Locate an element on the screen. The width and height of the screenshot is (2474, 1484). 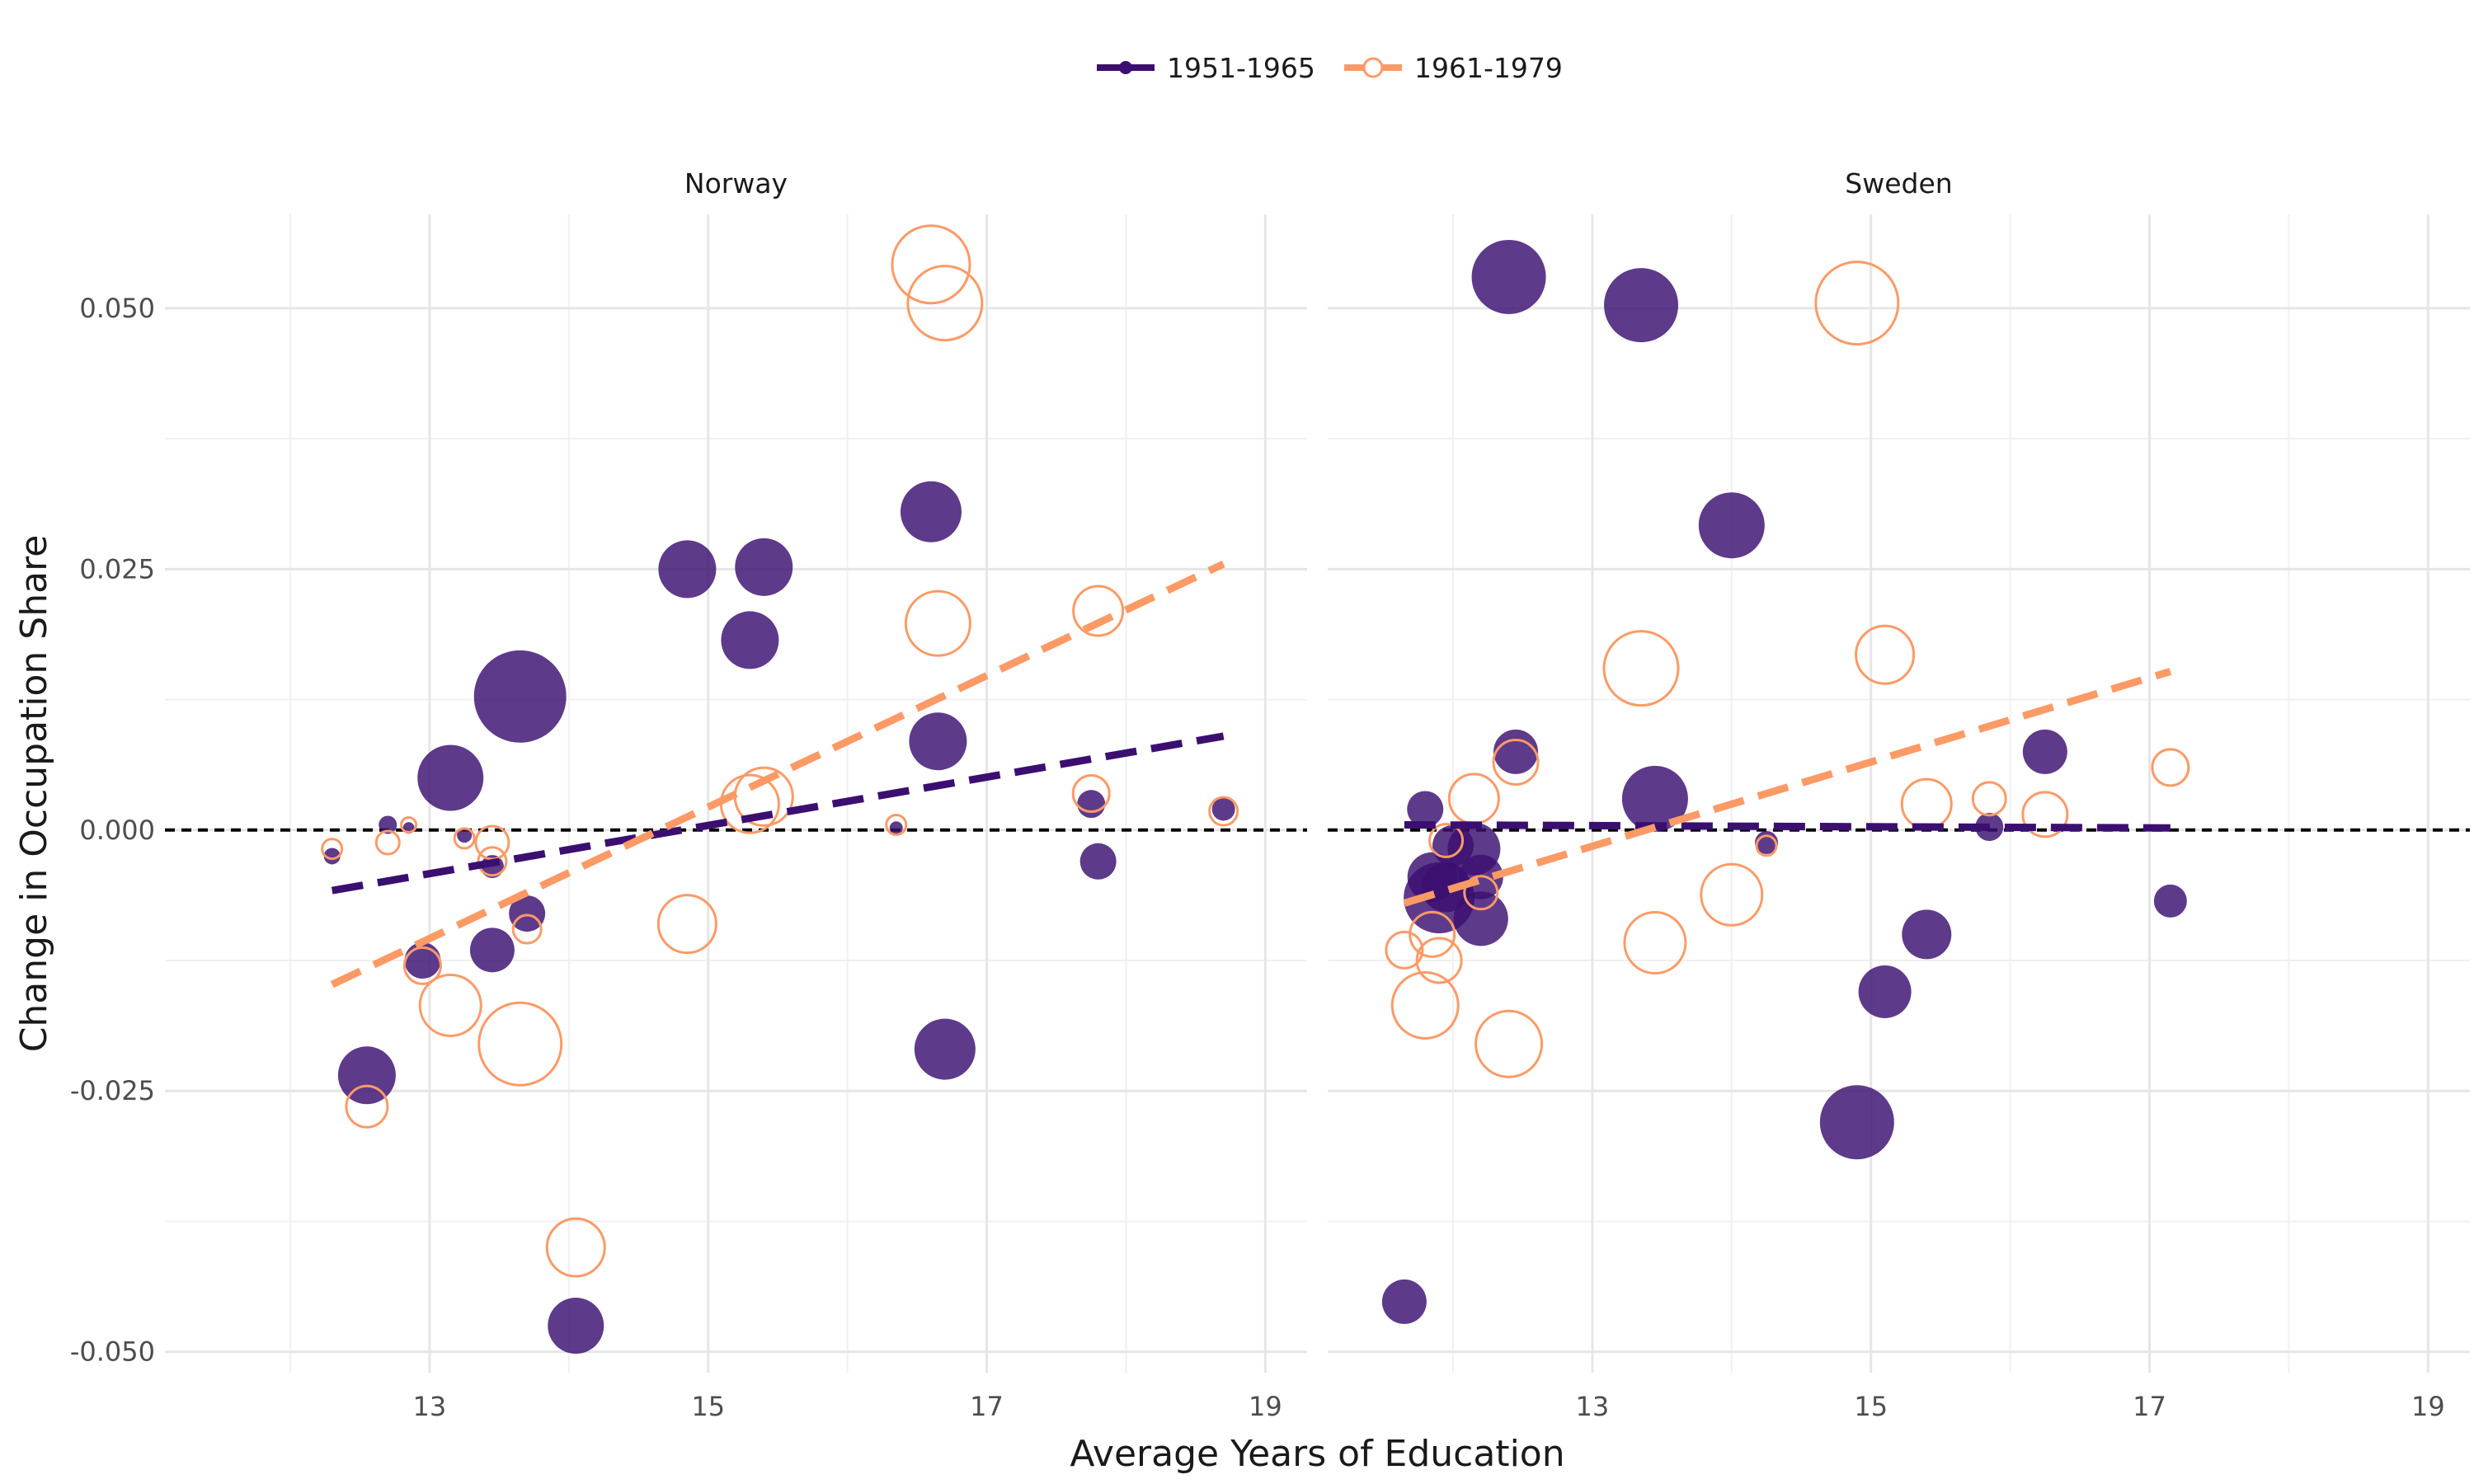
legend-label: 1961-1979 is located at coordinates (1488, 68).